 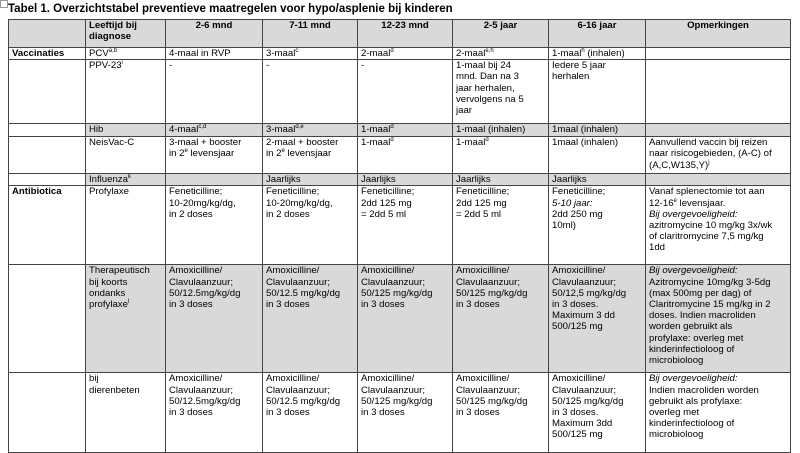 I want to click on table-cell: Hib, so click(x=125, y=130).